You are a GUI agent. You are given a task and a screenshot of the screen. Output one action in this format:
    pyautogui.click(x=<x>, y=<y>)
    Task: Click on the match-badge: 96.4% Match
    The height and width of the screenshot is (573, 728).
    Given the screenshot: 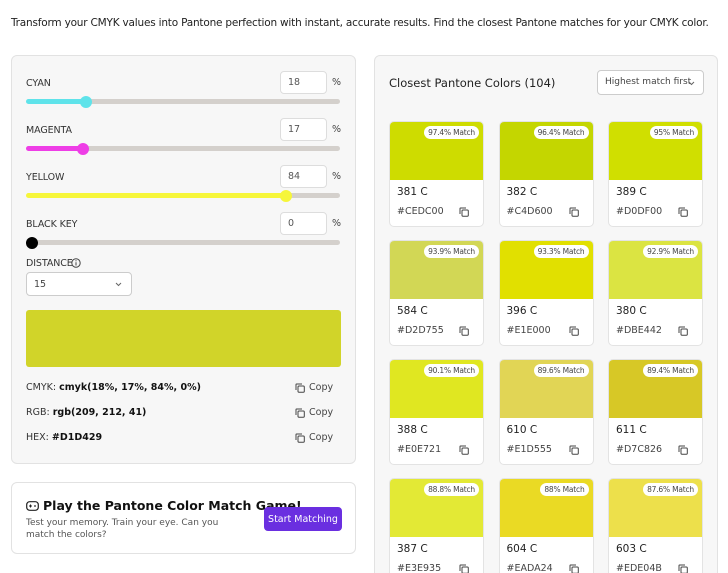 What is the action you would take?
    pyautogui.click(x=561, y=132)
    